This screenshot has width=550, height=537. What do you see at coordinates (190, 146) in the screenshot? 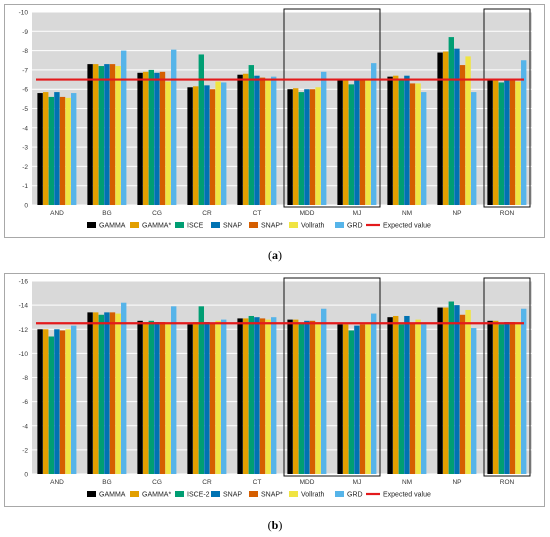
I see `bar-gamma-cr` at bounding box center [190, 146].